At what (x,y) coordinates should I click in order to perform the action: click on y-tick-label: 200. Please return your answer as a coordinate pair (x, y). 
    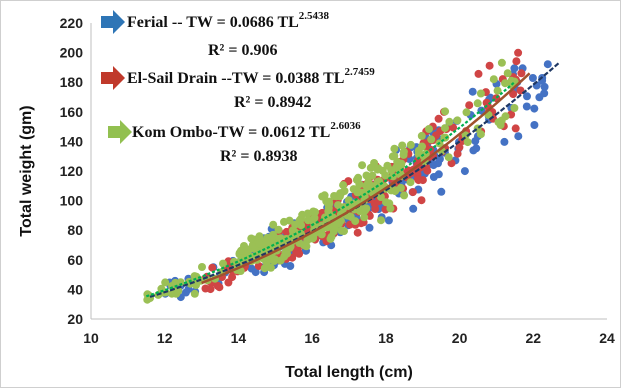
    Looking at the image, I should click on (72, 53).